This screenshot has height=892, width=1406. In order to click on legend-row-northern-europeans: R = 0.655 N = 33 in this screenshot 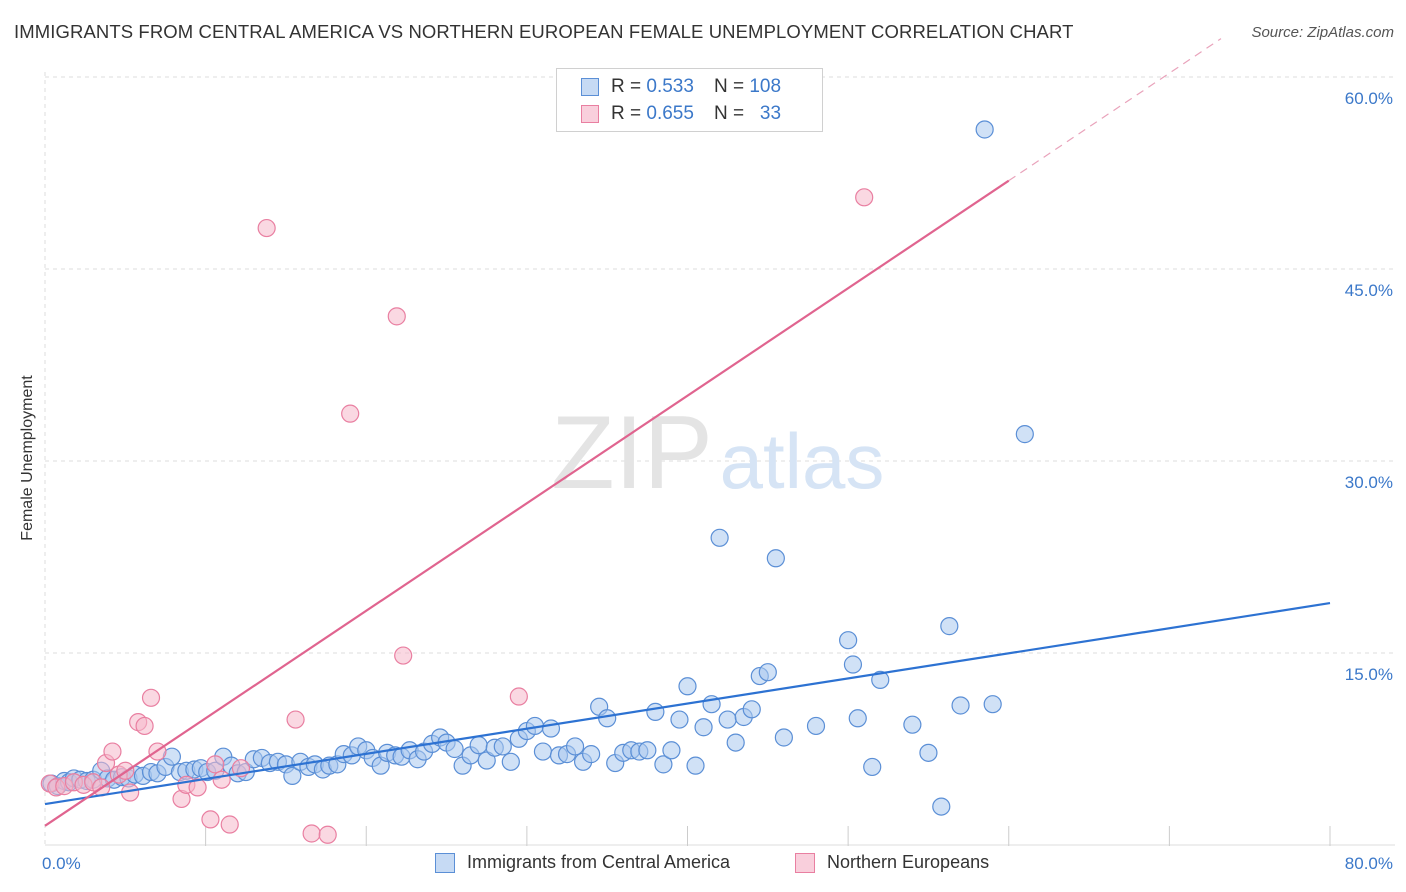, I will do `click(681, 114)`.